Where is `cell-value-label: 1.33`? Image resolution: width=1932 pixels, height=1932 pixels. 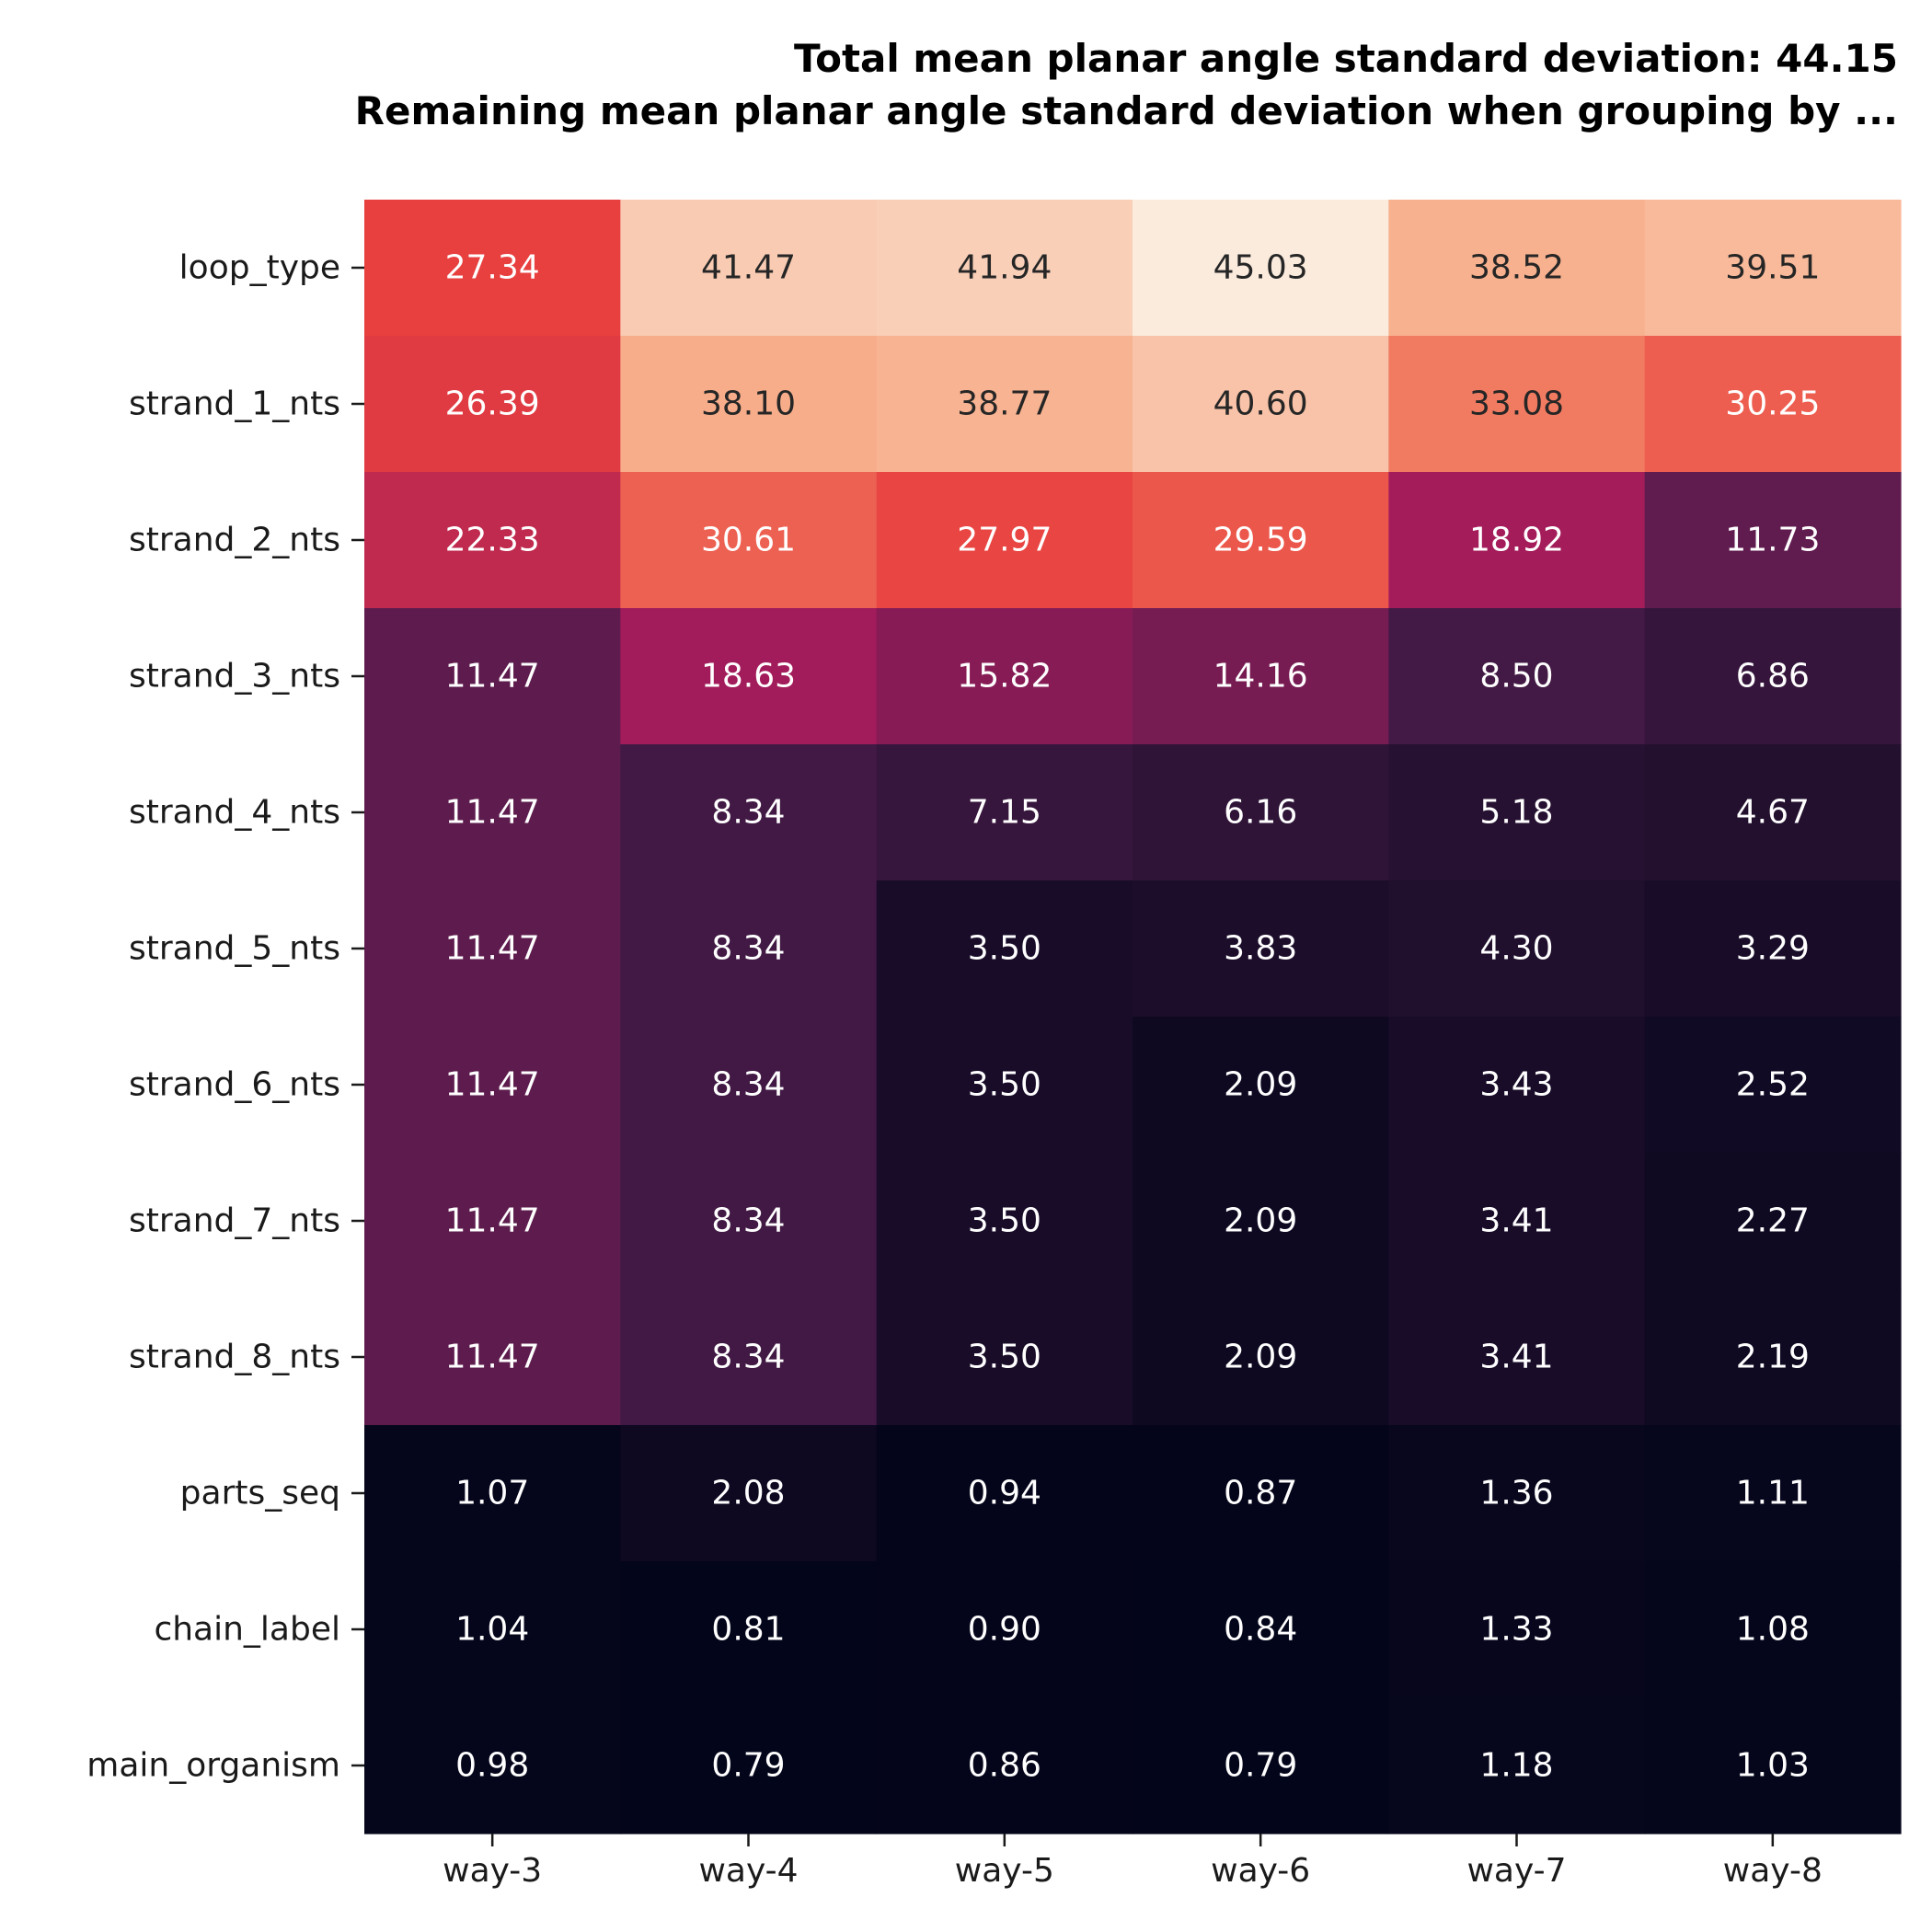
cell-value-label: 1.33 is located at coordinates (1516, 1630).